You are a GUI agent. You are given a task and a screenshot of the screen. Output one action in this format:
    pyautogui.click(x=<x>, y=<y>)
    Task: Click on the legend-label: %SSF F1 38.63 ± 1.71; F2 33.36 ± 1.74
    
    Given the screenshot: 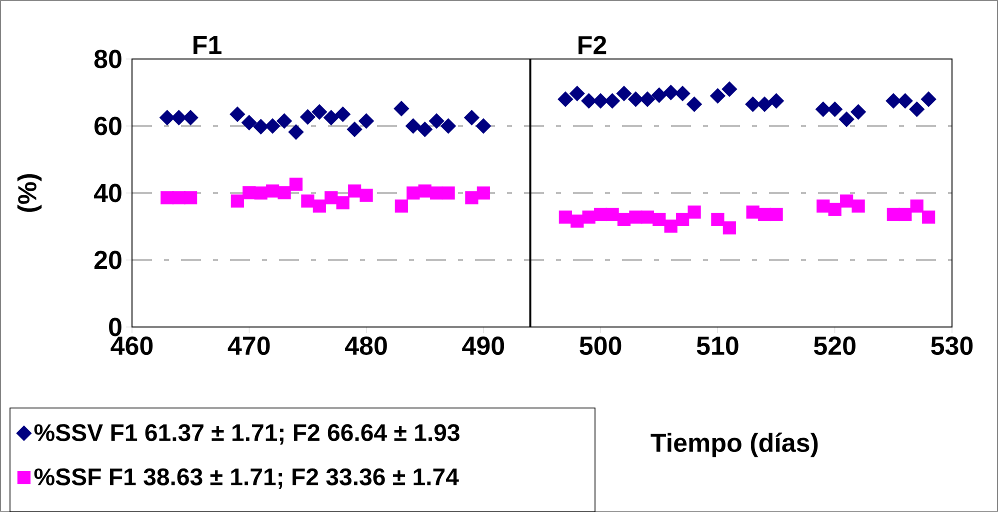 What is the action you would take?
    pyautogui.click(x=246, y=478)
    